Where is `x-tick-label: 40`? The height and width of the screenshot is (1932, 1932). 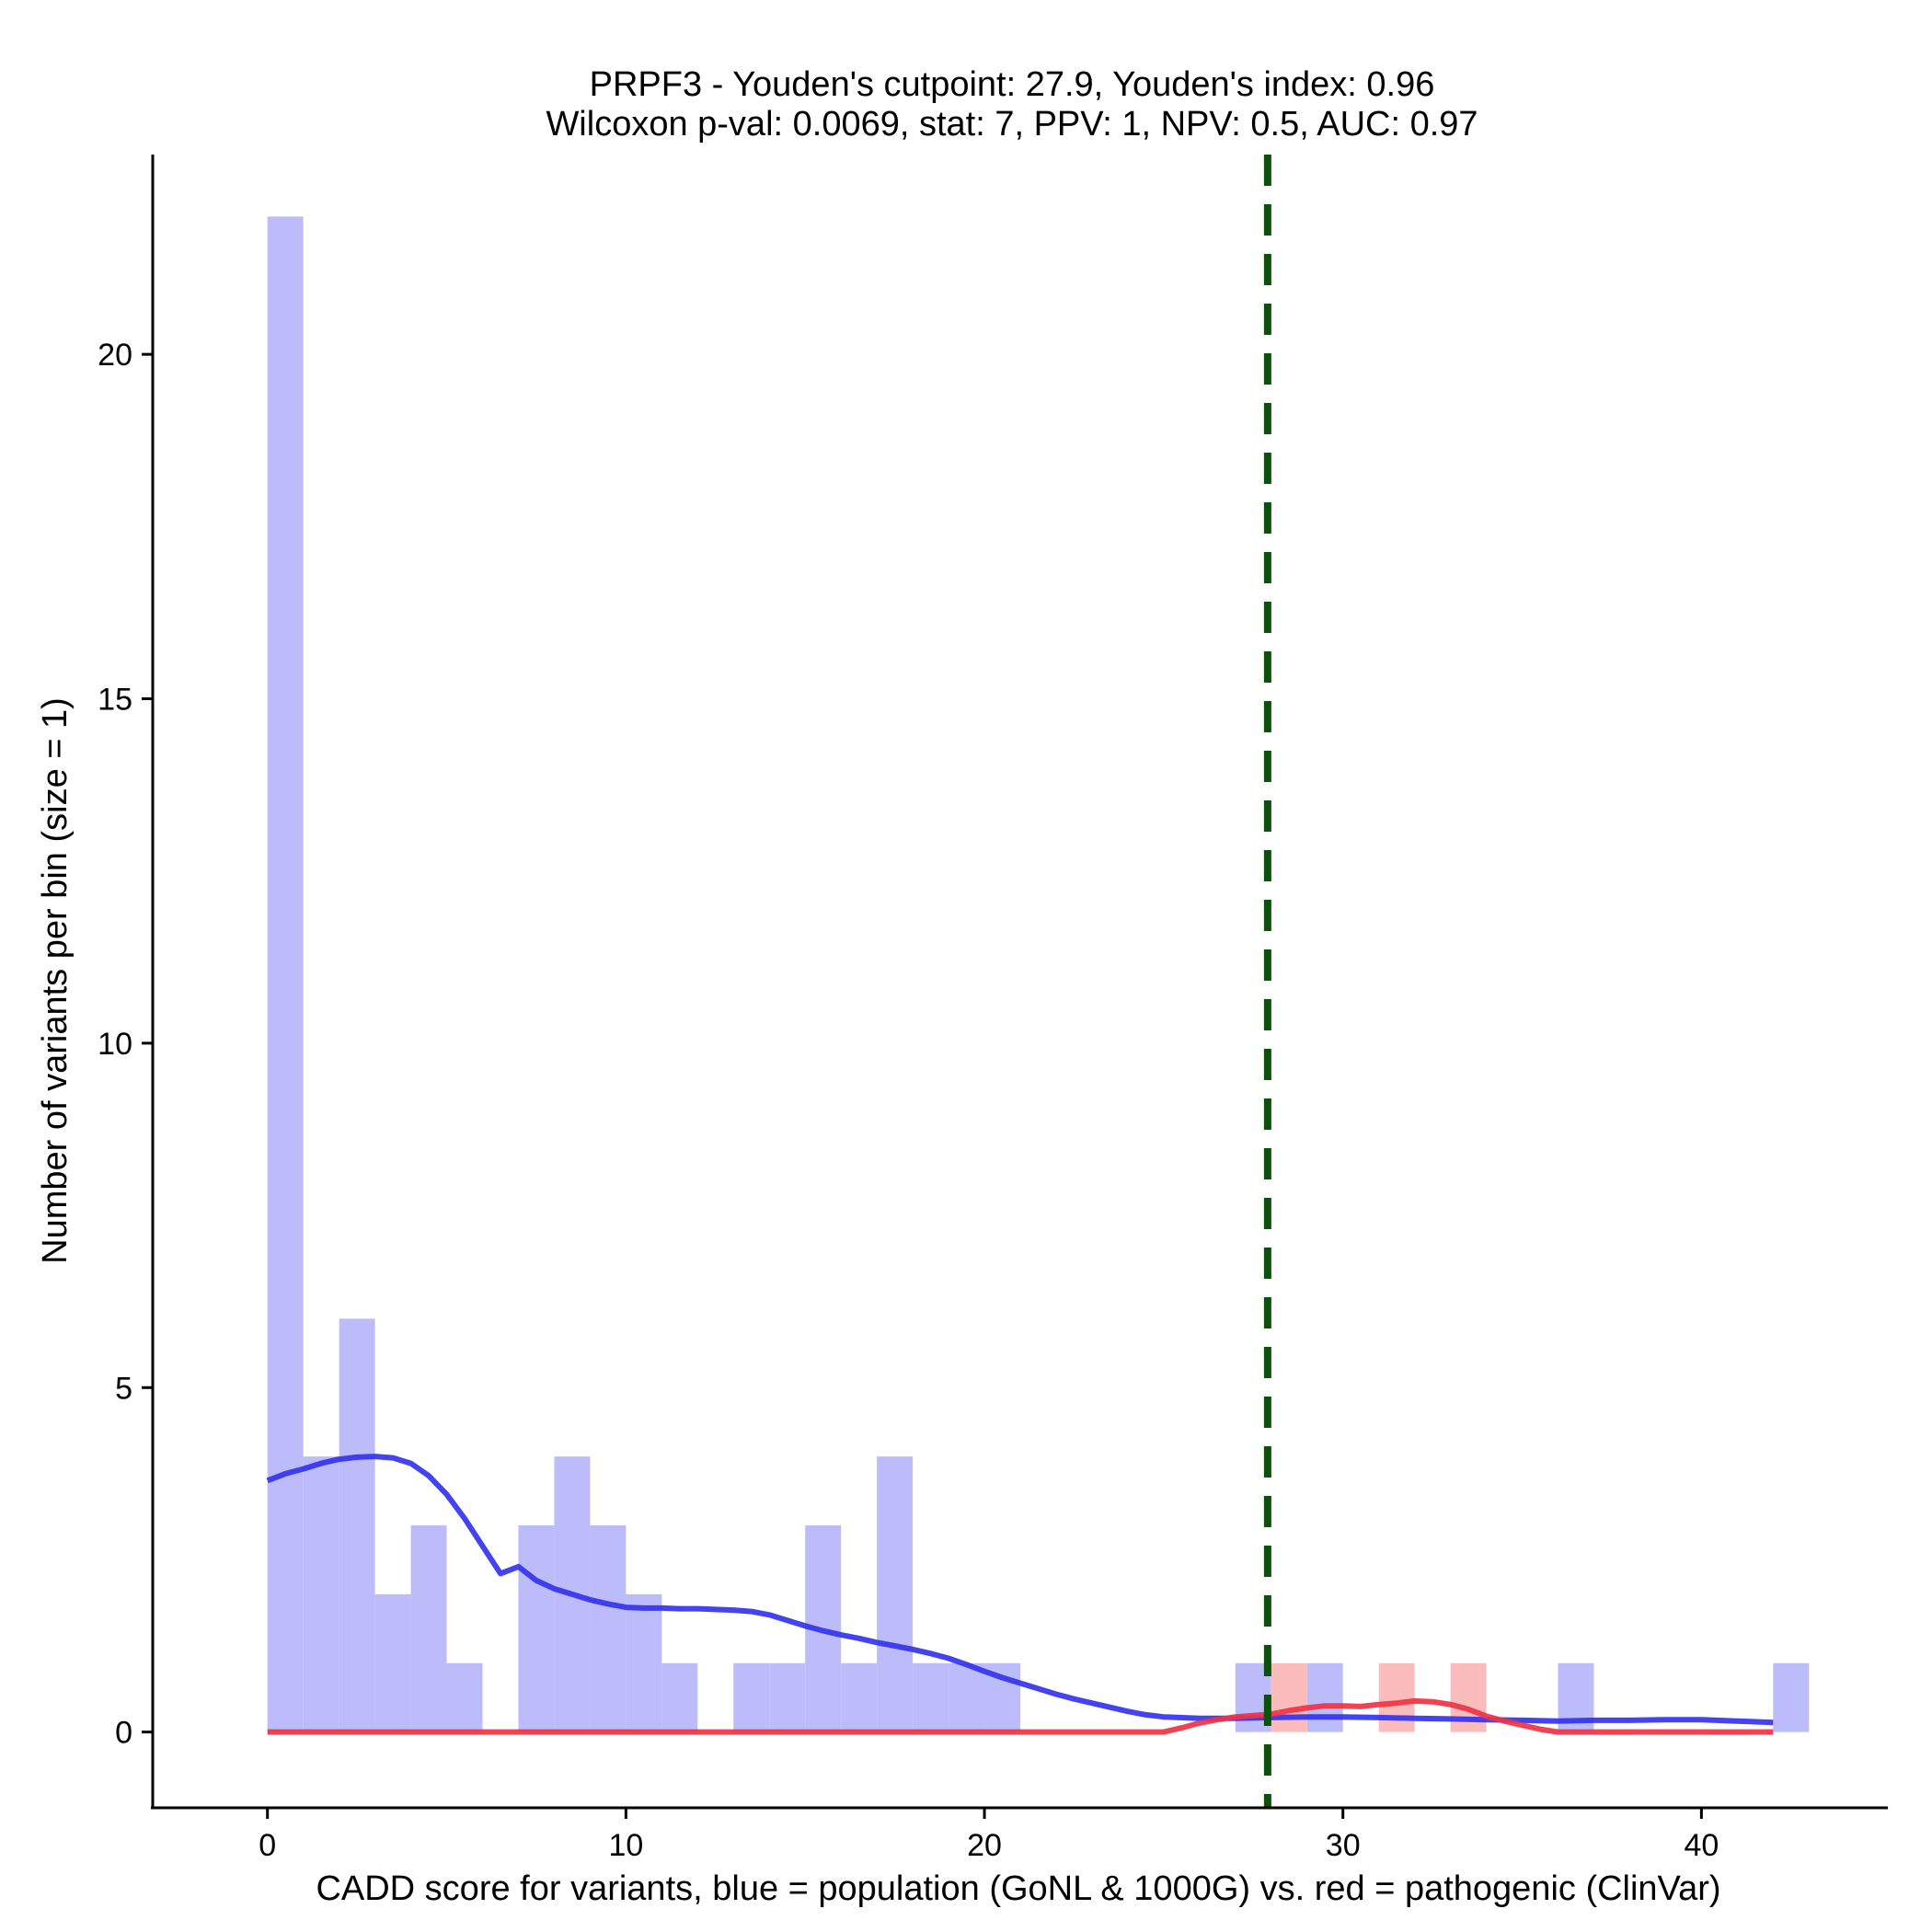 x-tick-label: 40 is located at coordinates (1701, 1845).